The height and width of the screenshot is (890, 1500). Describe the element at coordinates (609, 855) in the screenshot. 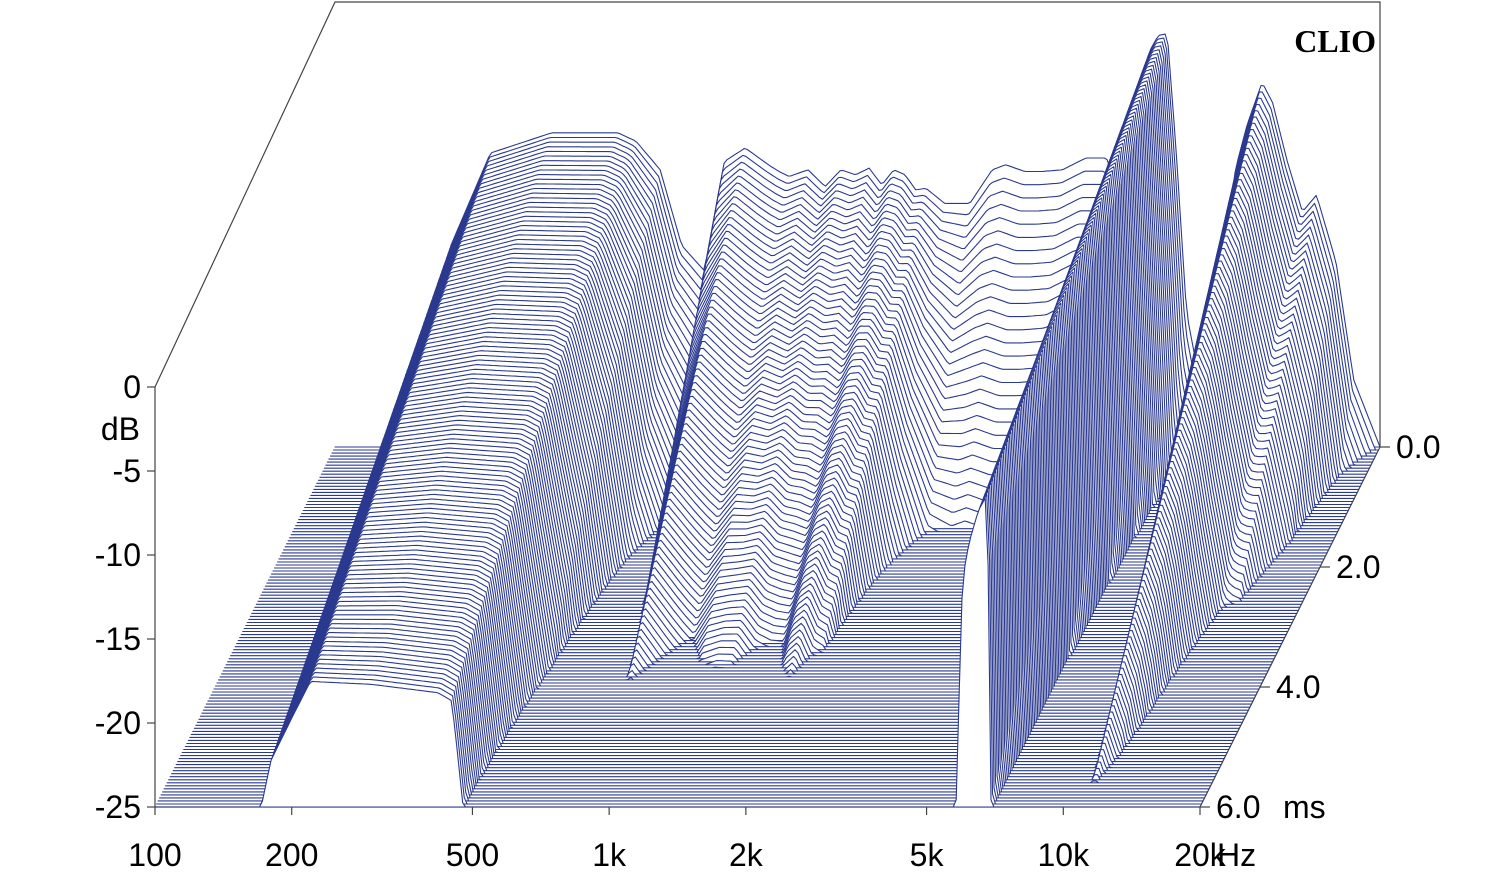

I see `x-tick-label: 1k` at that location.